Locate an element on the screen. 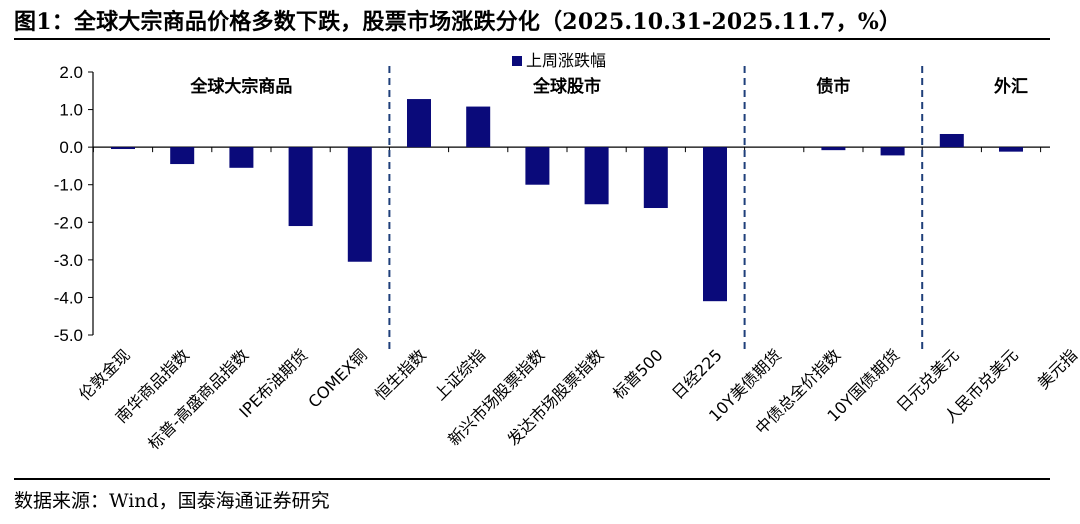  x-tick-label: 伦敦金现 is located at coordinates (104, 374).